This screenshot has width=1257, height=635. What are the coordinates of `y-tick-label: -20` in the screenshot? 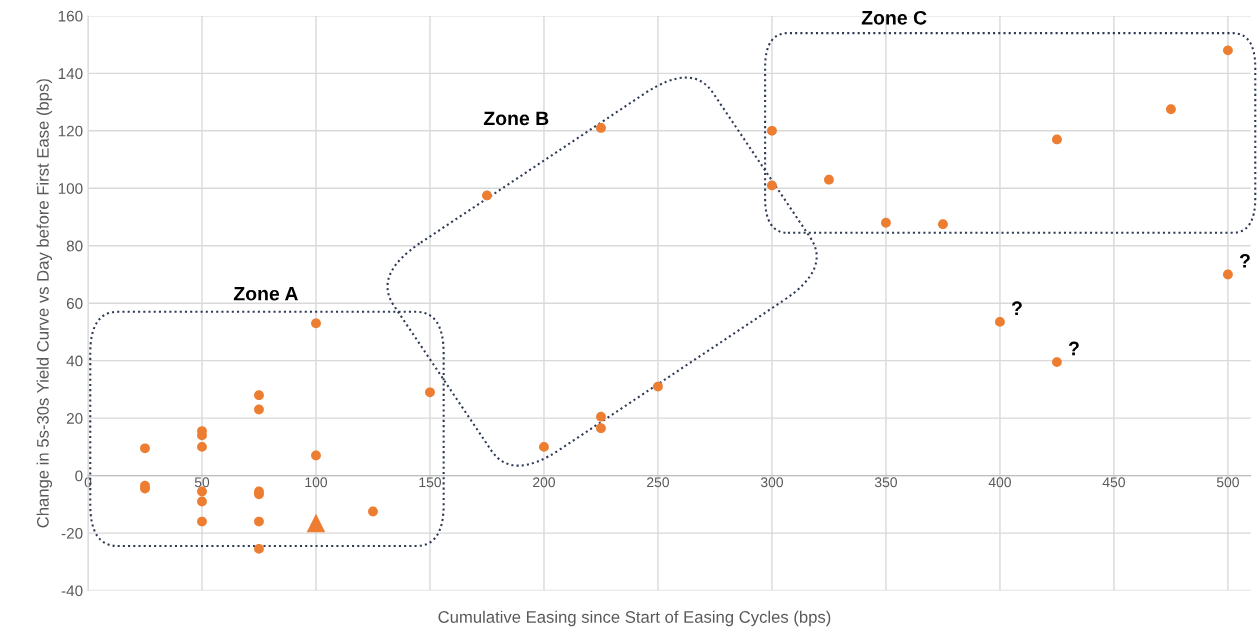 It's located at (72, 533).